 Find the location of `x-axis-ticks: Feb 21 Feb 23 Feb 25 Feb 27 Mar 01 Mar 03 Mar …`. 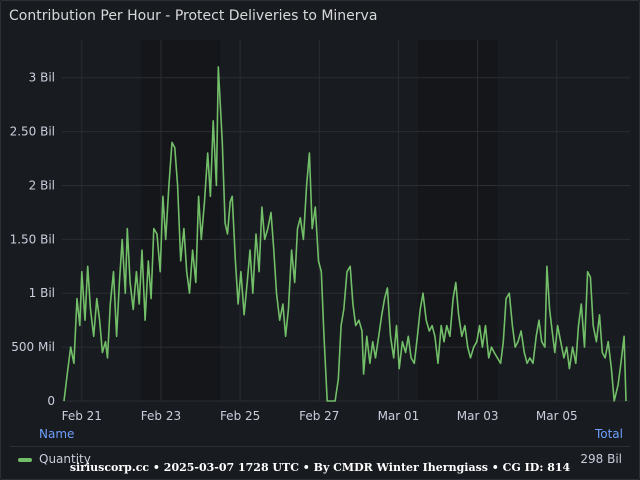

x-axis-ticks: Feb 21 Feb 23 Feb 25 Feb 27 Mar 01 Mar 03 Mar … is located at coordinates (320, 416).